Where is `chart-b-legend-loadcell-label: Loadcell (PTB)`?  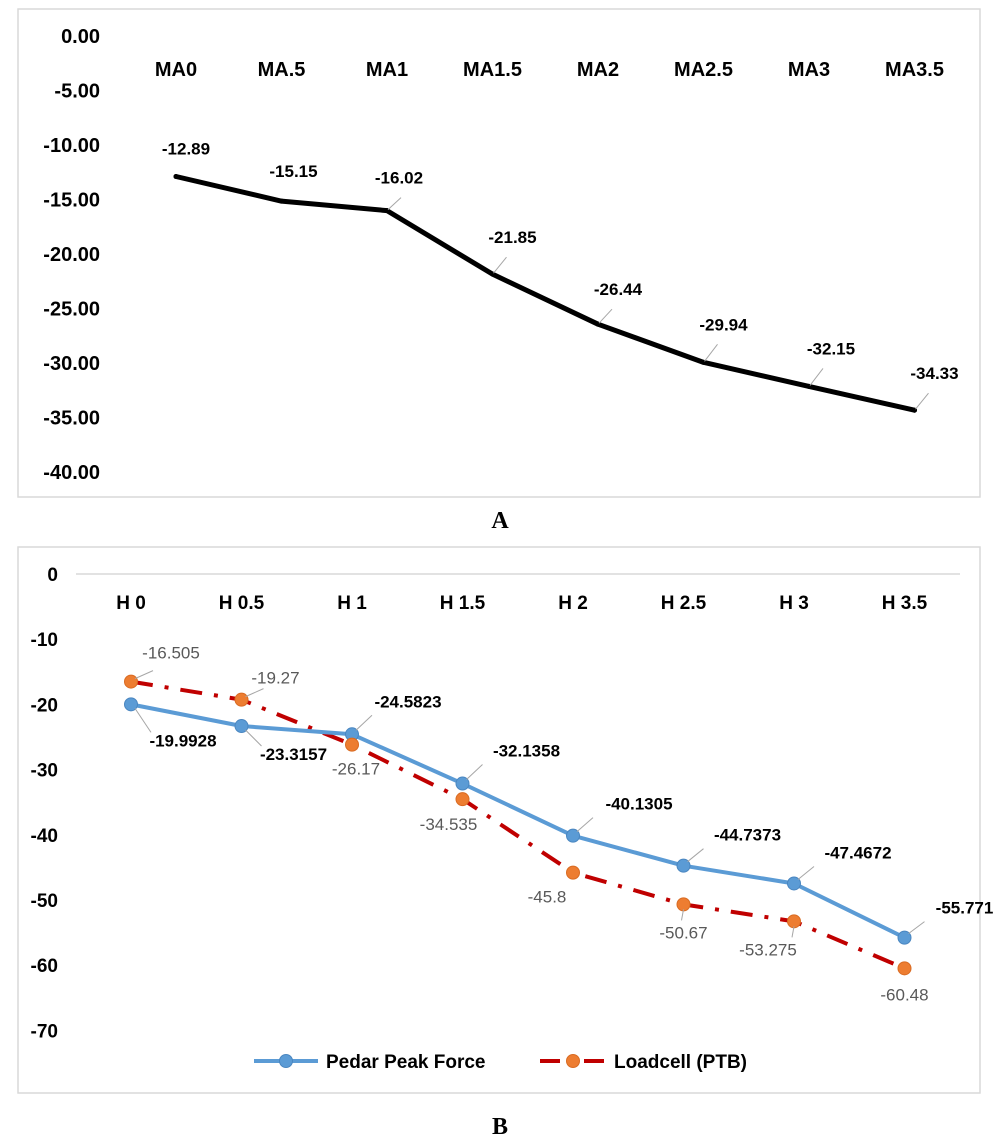 chart-b-legend-loadcell-label: Loadcell (PTB) is located at coordinates (680, 1062).